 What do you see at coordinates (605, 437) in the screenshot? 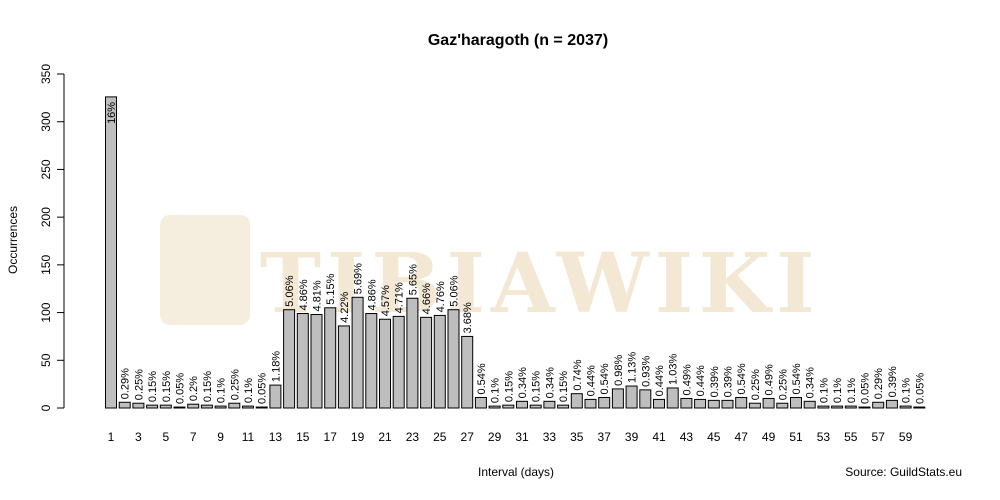
I see `x-tick-label: 37` at bounding box center [605, 437].